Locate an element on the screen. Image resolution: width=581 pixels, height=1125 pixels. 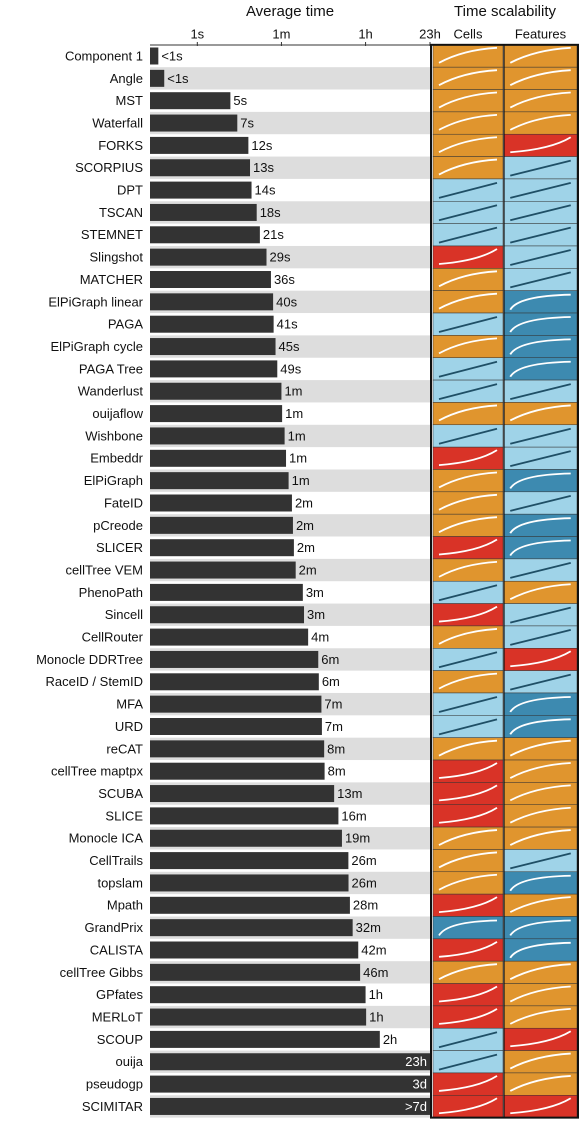
category-label: PAGA is located at coordinates (125, 324).